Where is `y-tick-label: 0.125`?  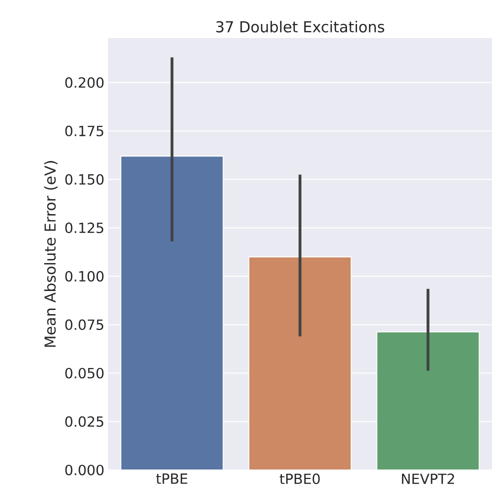
y-tick-label: 0.125 is located at coordinates (84, 228).